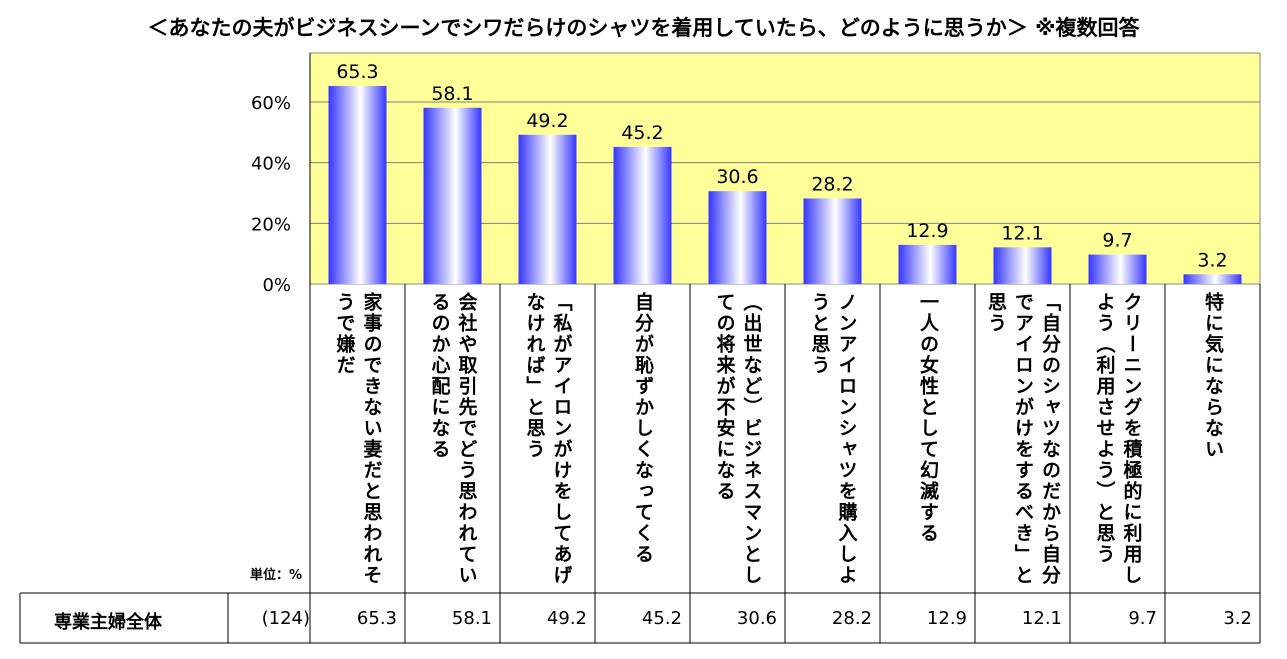  I want to click on unit-label: 単位：%, so click(276, 575).